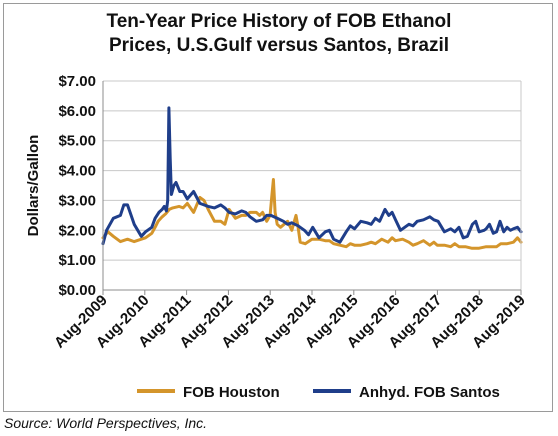  I want to click on y-tick-label: $6.00, so click(77, 111).